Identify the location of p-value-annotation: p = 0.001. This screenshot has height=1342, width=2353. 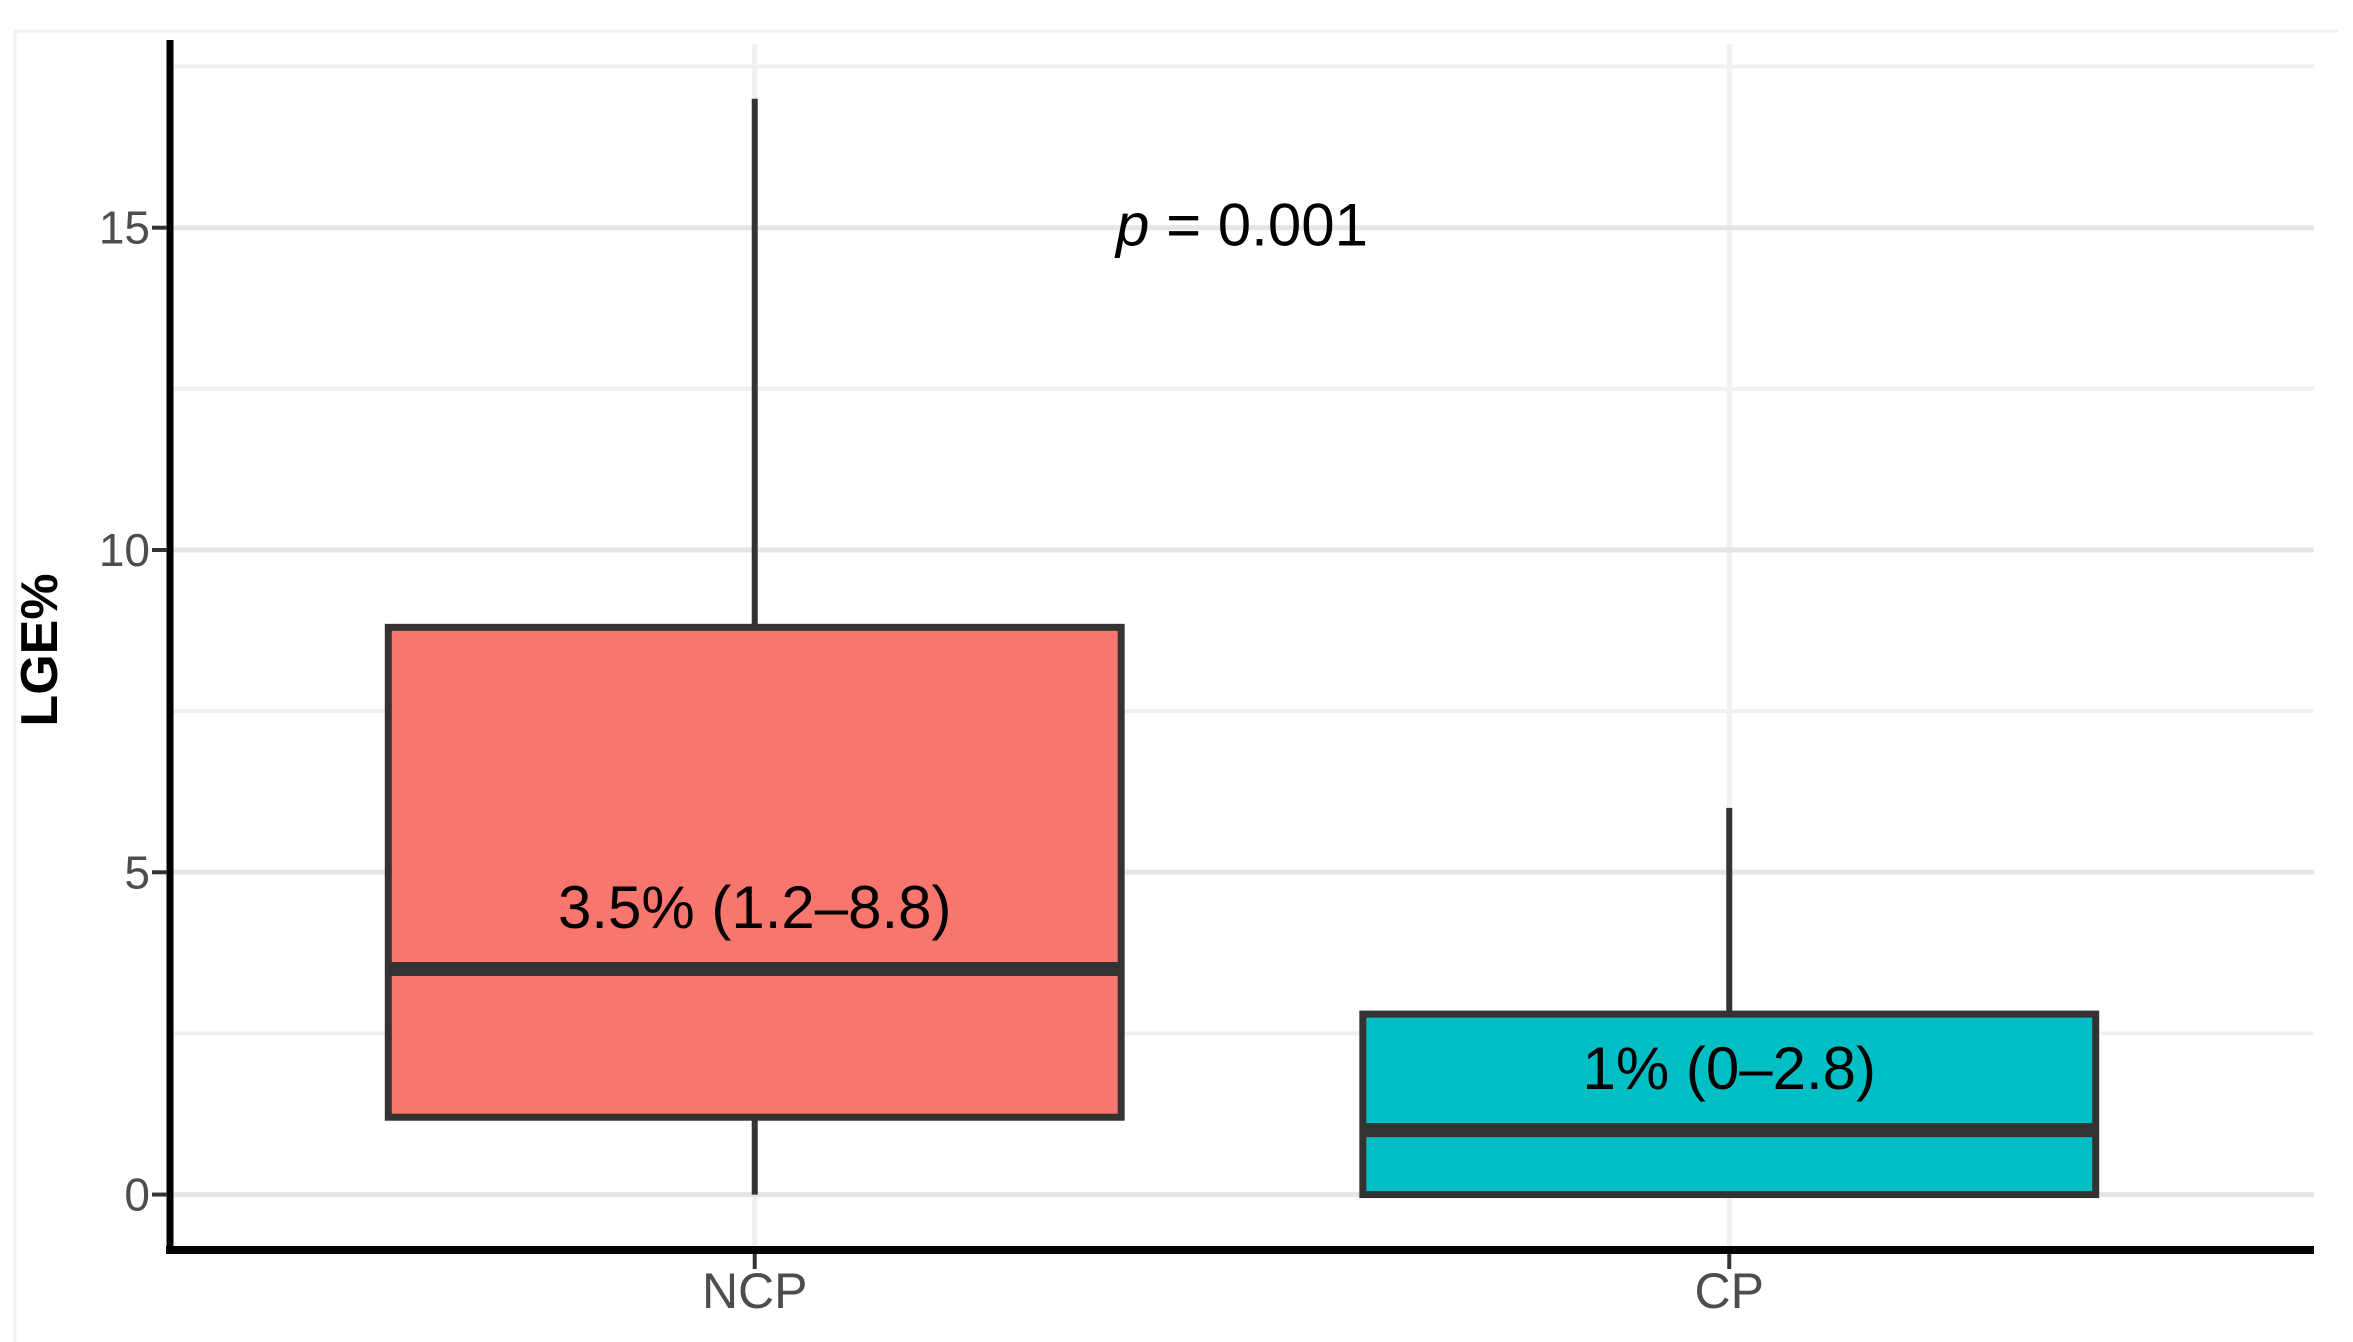
(1241, 225).